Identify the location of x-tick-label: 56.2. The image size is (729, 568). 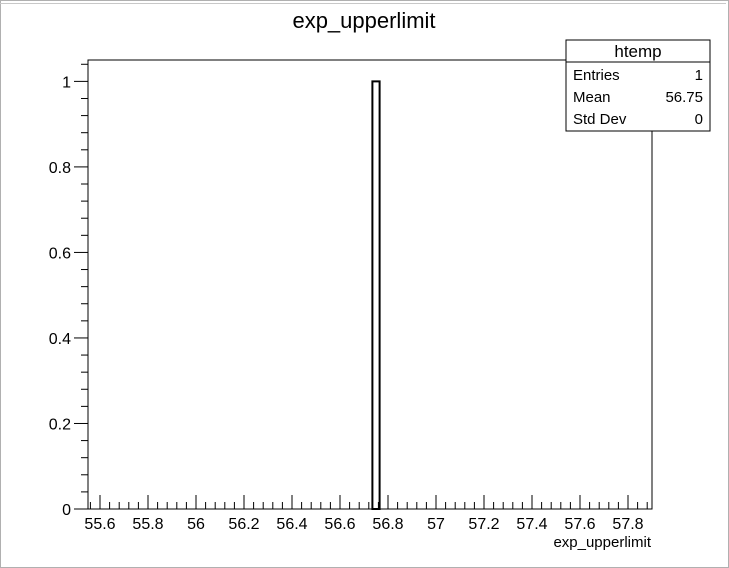
(243, 524).